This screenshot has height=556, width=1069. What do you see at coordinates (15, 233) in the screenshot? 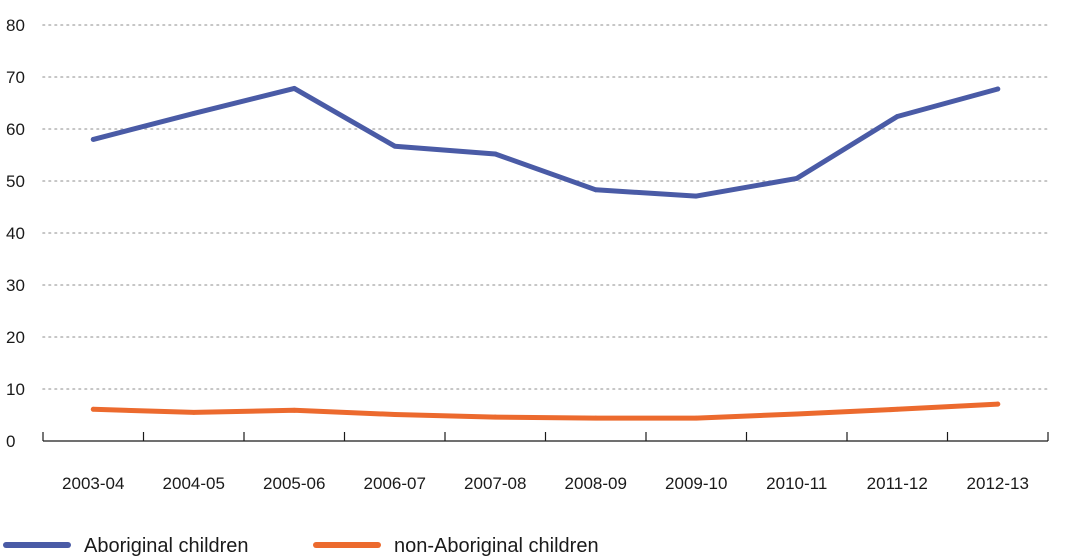
I see `y-tick-label-40: 40` at bounding box center [15, 233].